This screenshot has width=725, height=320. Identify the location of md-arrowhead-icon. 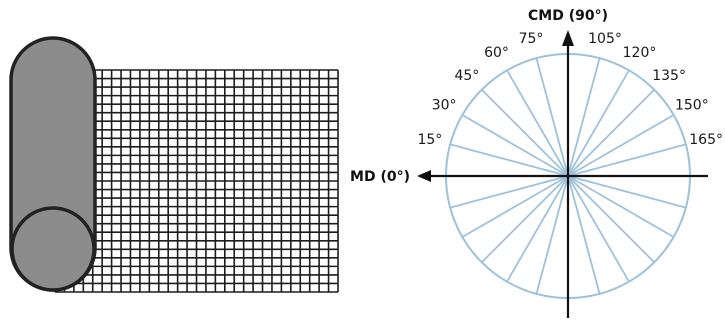
(424, 176).